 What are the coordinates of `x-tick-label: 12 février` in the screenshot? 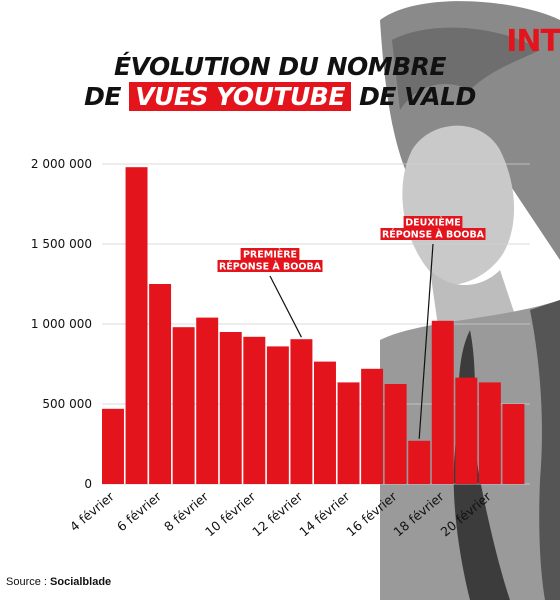 It's located at (277, 513).